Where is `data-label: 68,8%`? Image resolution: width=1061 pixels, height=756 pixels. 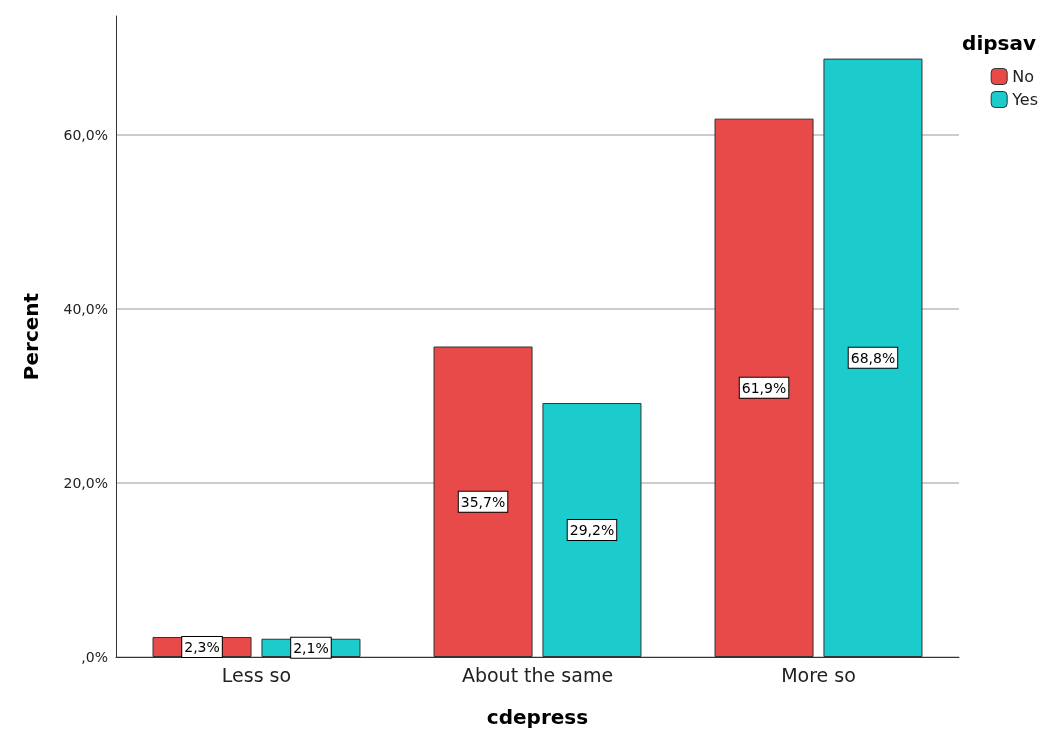
data-label: 68,8% is located at coordinates (873, 357).